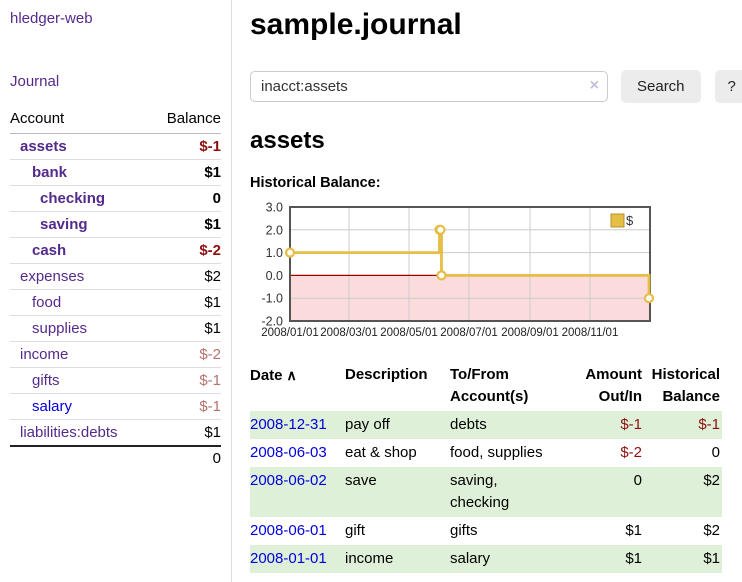 This screenshot has width=742, height=582. What do you see at coordinates (274, 208) in the screenshot?
I see `y-tick-label: 3.0` at bounding box center [274, 208].